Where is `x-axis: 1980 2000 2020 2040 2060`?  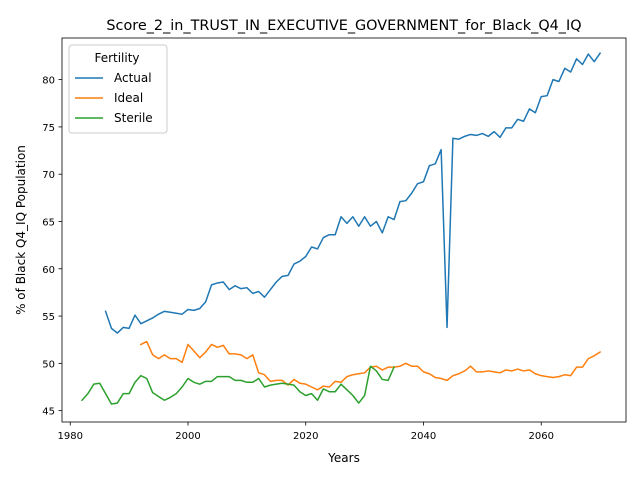 x-axis: 1980 2000 2020 2040 2060 is located at coordinates (306, 432).